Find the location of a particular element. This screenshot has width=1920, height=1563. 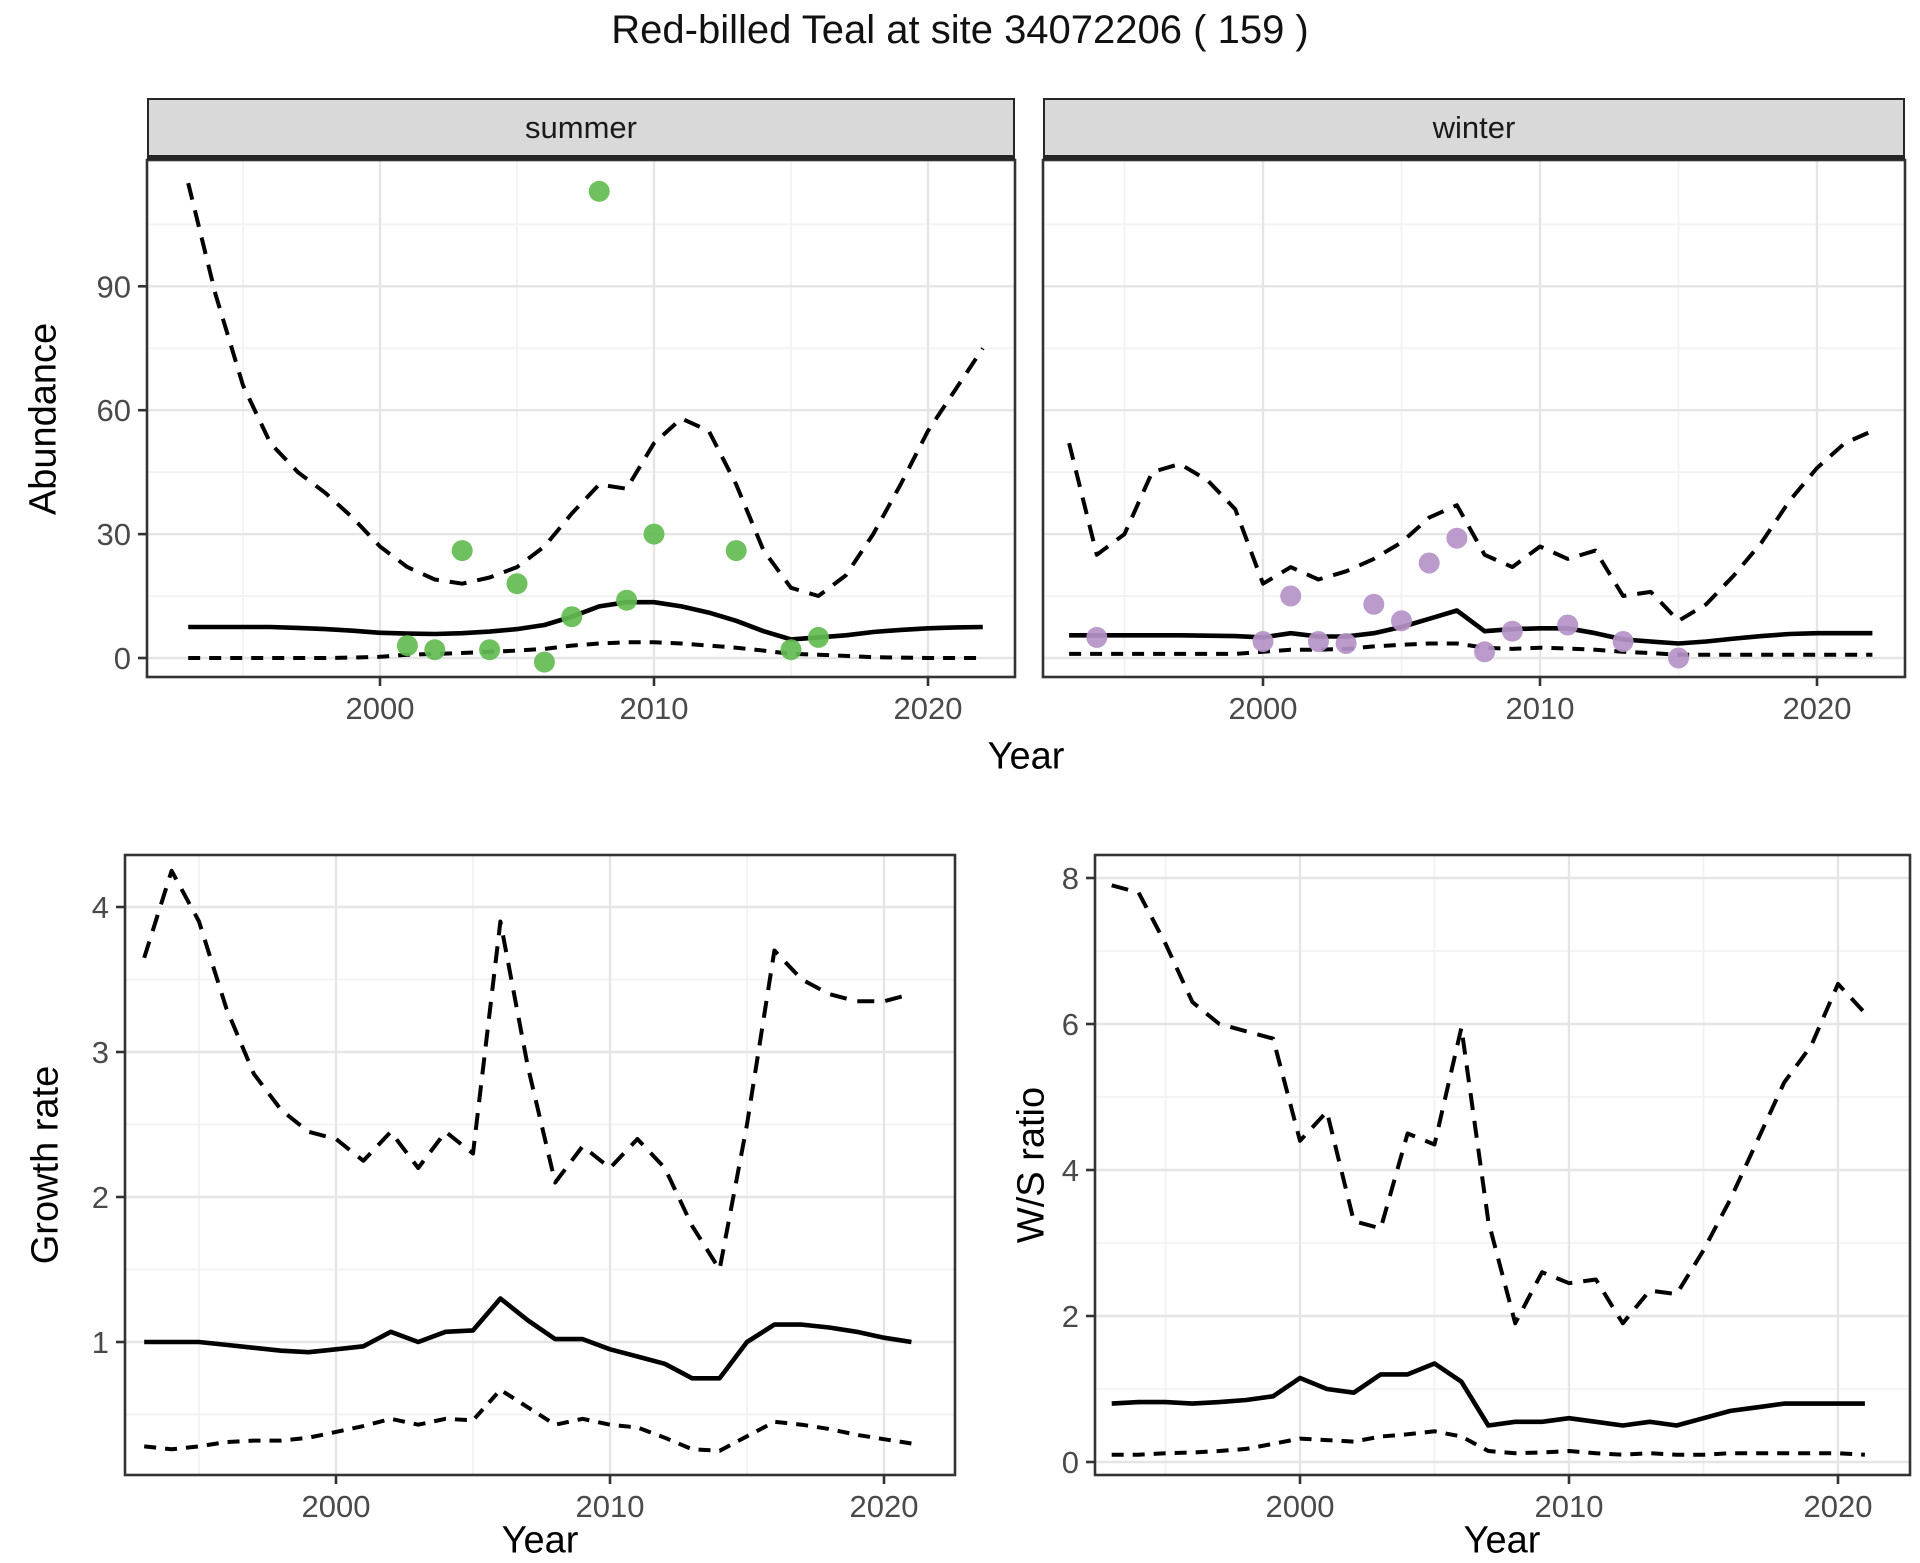

y-tick-label: 6 is located at coordinates (1070, 1024).